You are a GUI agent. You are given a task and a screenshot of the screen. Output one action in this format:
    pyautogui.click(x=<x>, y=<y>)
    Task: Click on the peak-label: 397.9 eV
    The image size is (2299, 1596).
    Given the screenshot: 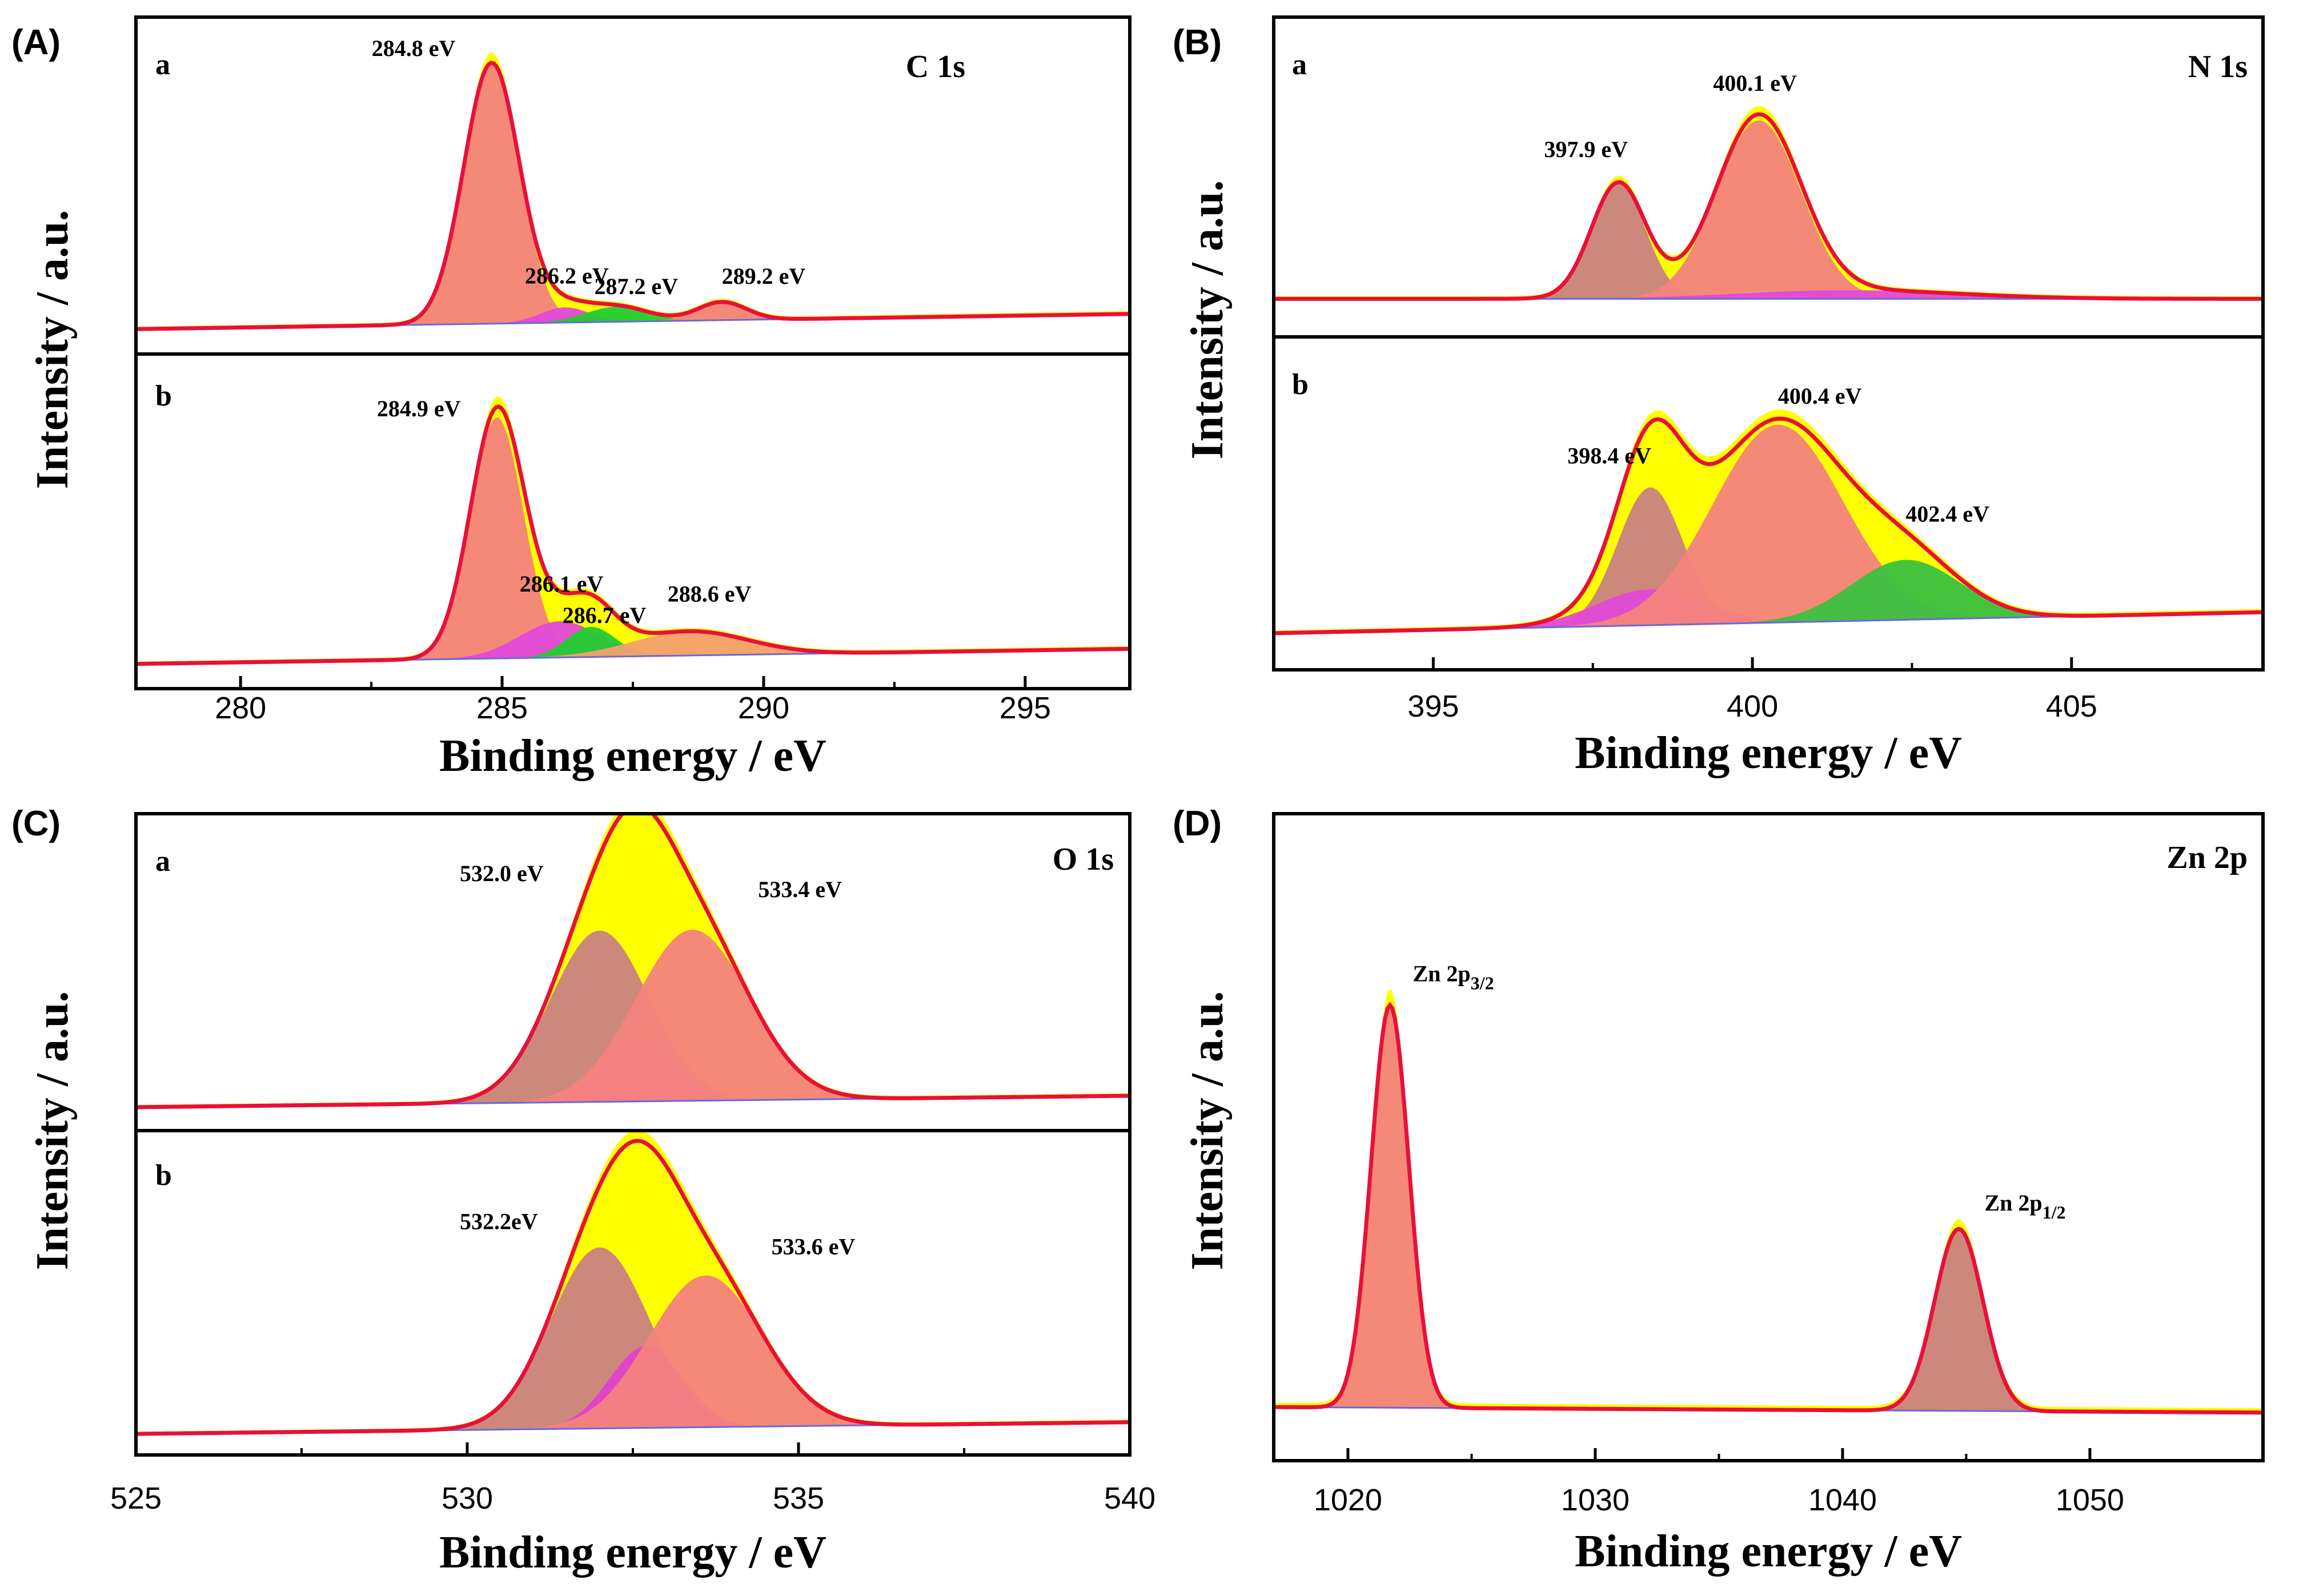 What is the action you would take?
    pyautogui.click(x=1586, y=149)
    